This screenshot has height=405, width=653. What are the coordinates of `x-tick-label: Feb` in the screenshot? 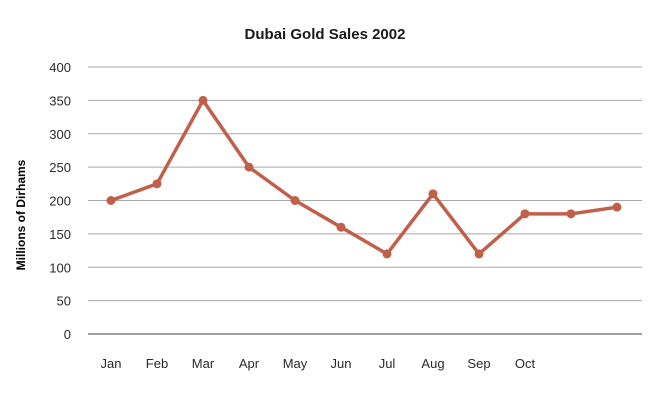 It's located at (157, 363).